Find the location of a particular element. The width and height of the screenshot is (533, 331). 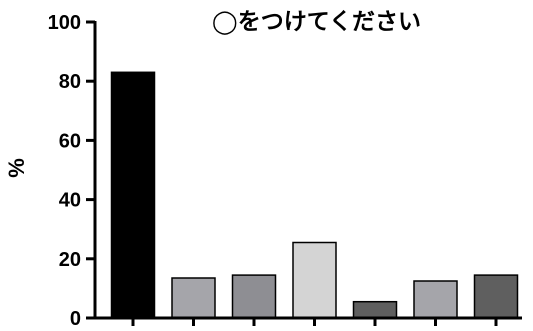

y-axis-label: % is located at coordinates (16, 168).